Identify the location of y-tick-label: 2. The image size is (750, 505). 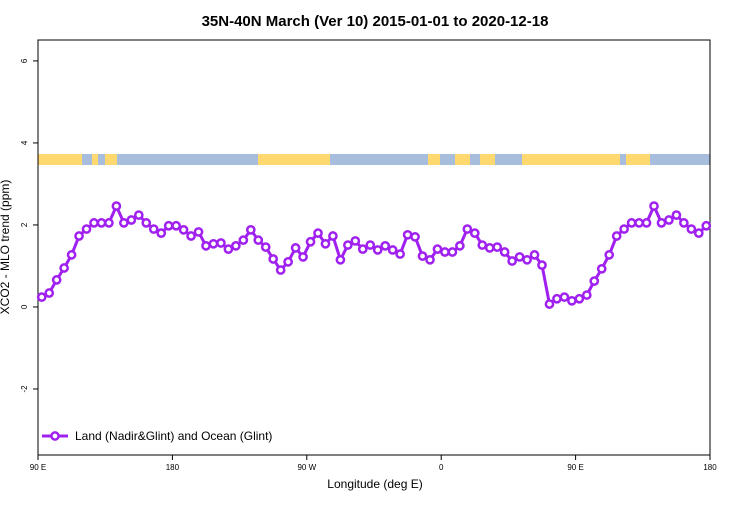
(24, 224).